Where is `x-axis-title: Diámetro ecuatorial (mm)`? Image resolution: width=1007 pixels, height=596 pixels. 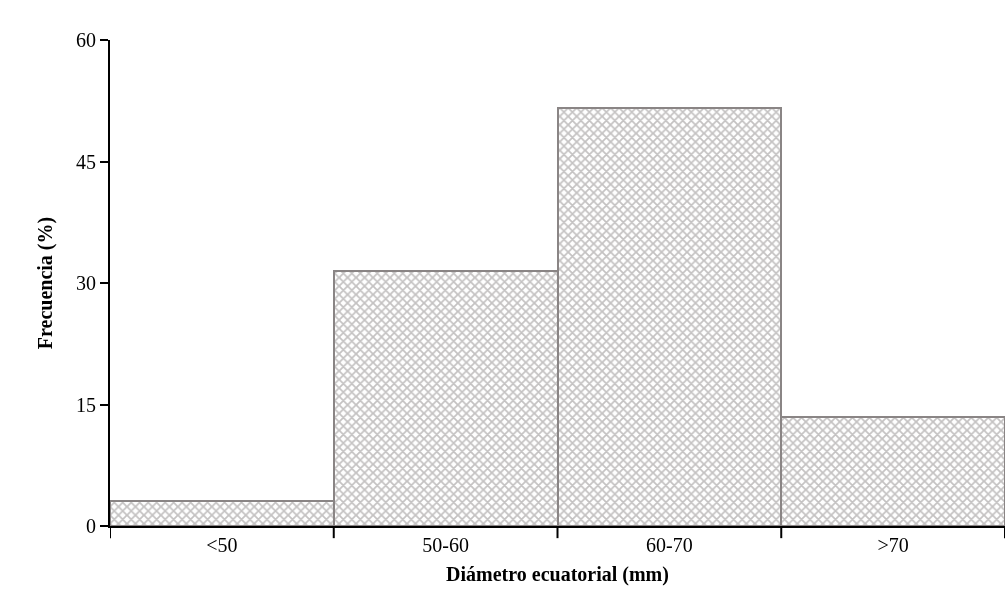 x-axis-title: Diámetro ecuatorial (mm) is located at coordinates (557, 574).